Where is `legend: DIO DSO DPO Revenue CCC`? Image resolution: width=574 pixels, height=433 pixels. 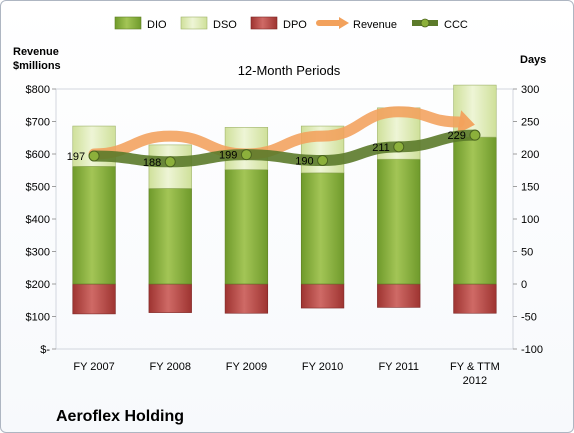 legend: DIO DSO DPO Revenue CCC is located at coordinates (291, 23).